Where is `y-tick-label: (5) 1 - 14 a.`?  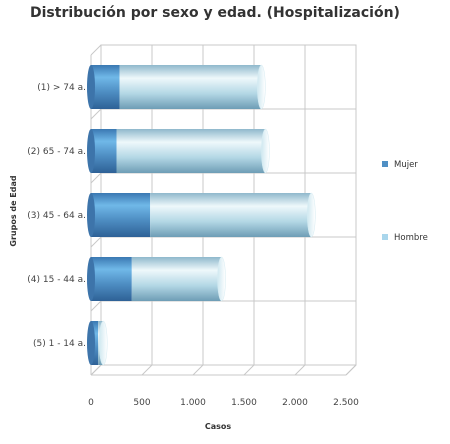
y-tick-label: (5) 1 - 14 a. is located at coordinates (59, 344).